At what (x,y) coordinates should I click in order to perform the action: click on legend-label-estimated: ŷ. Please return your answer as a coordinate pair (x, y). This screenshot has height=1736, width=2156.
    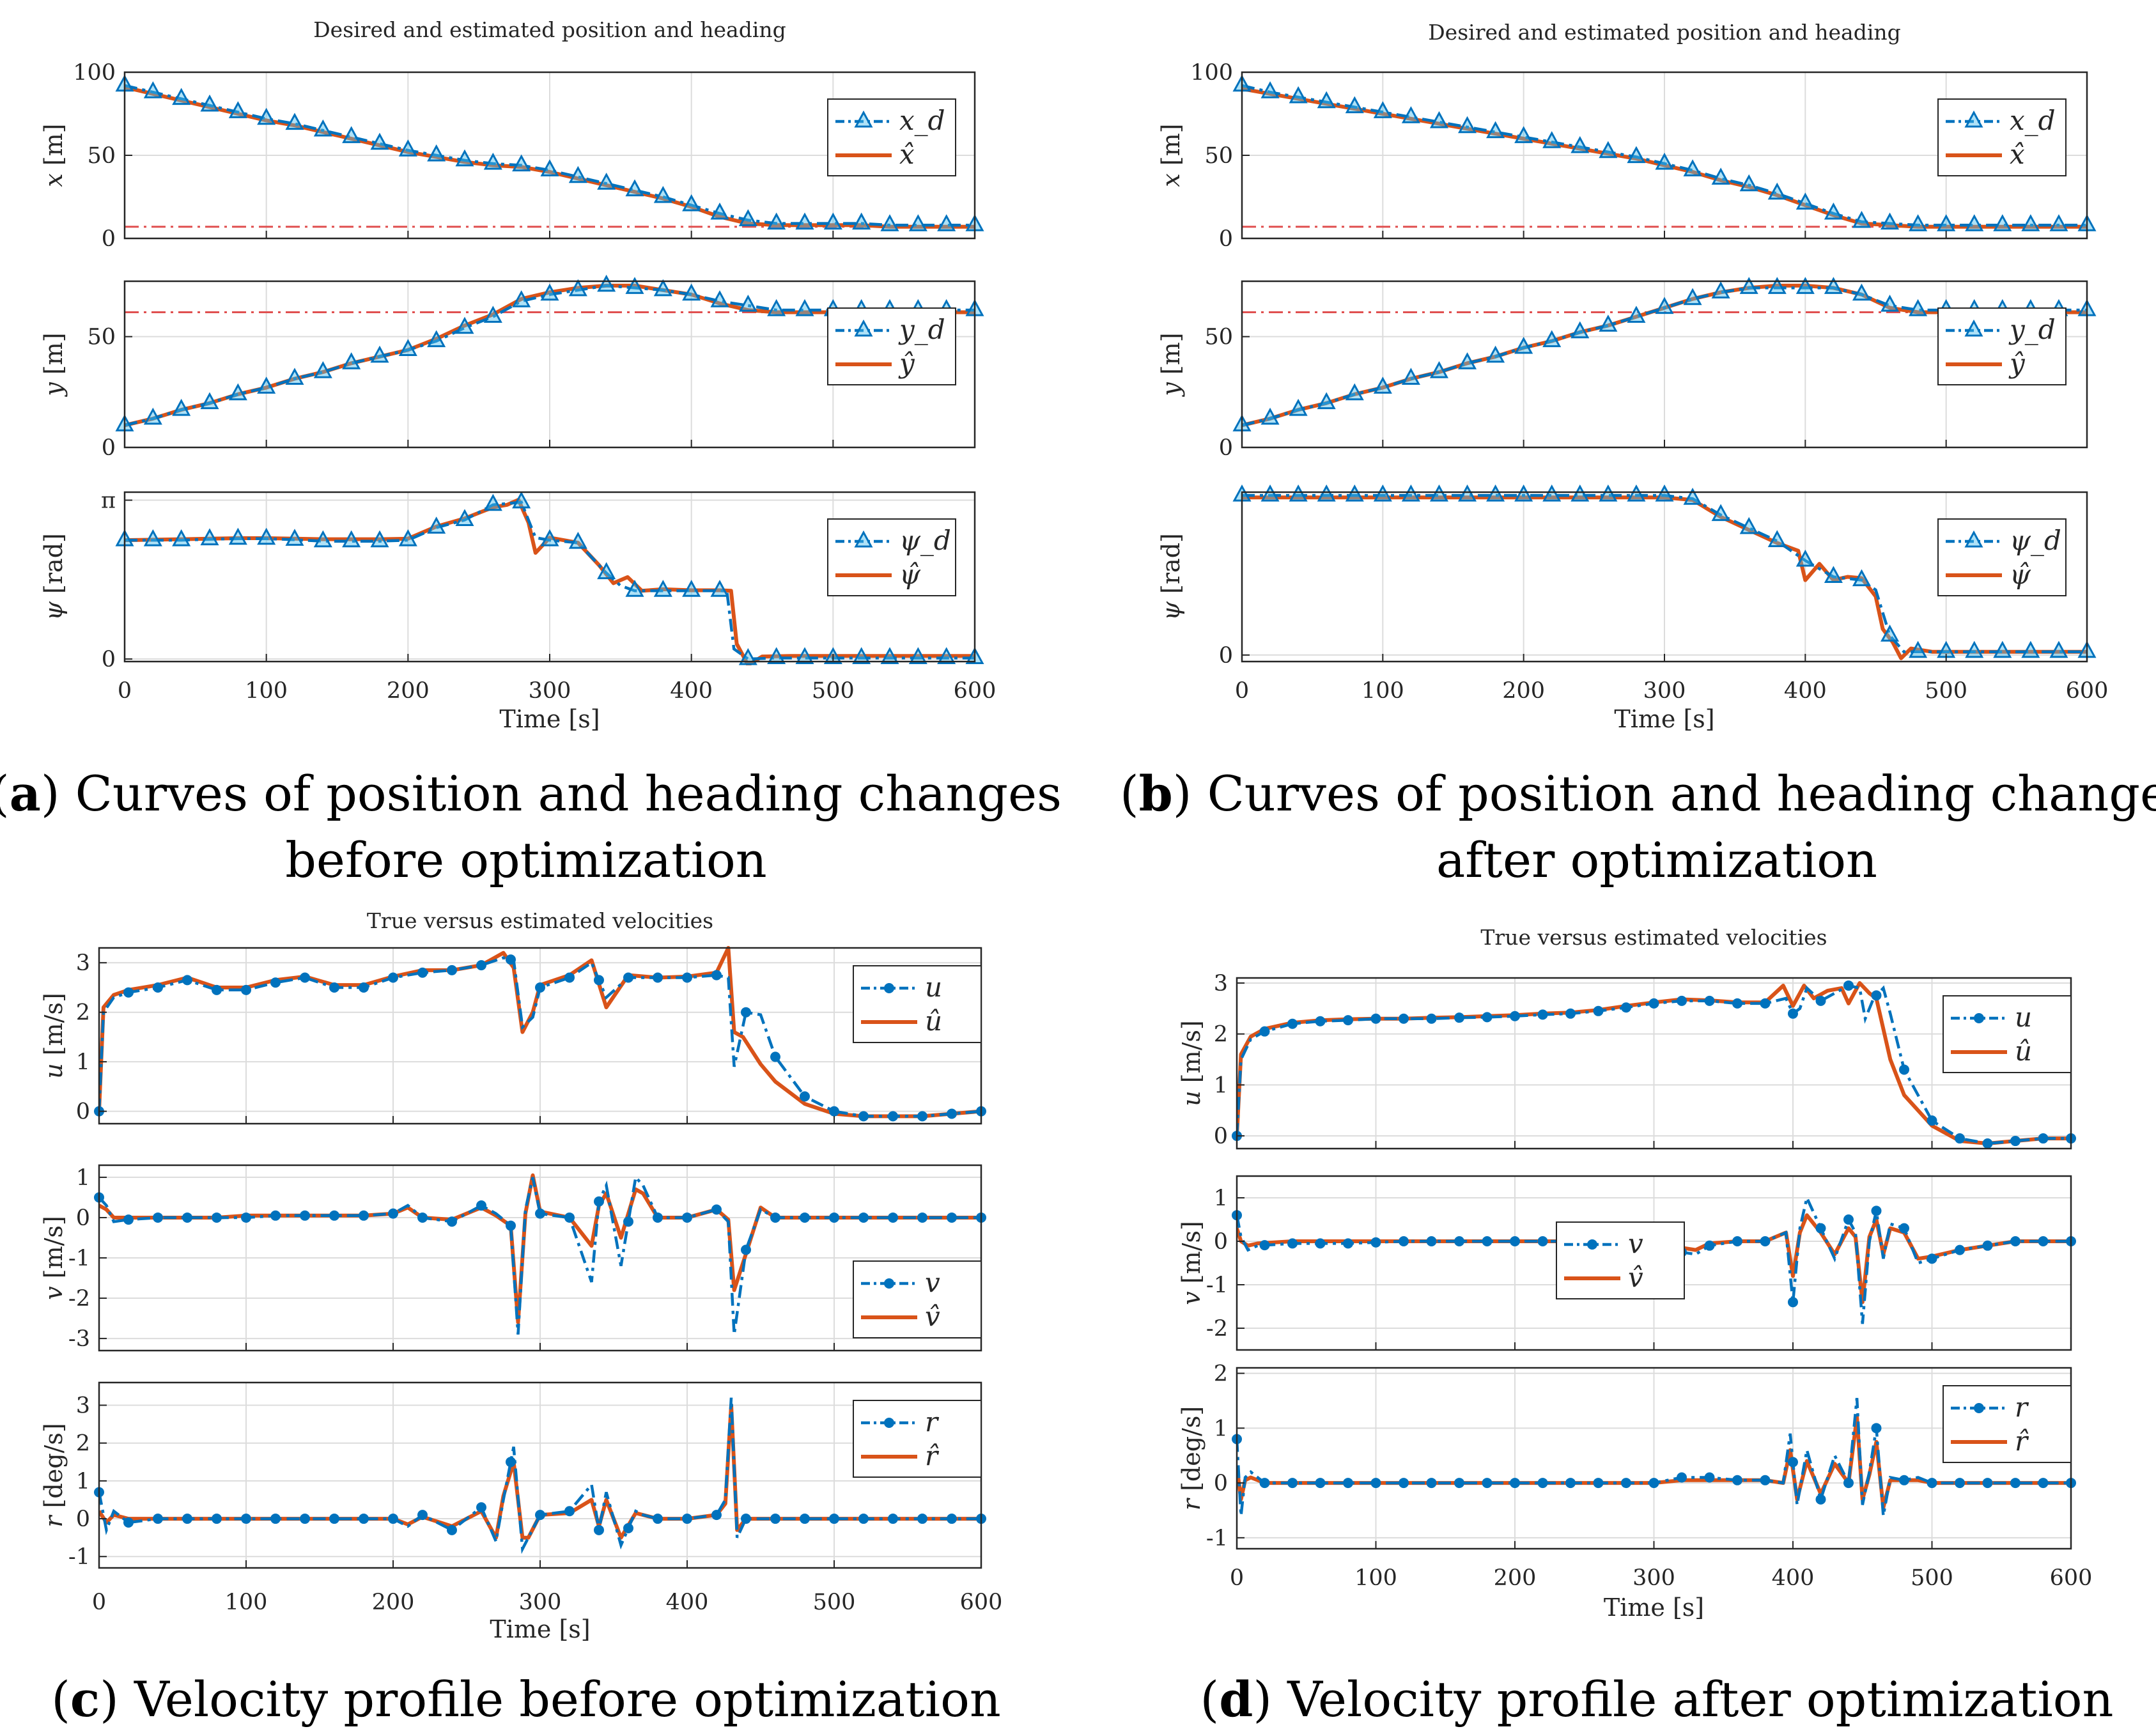
    Looking at the image, I should click on (907, 363).